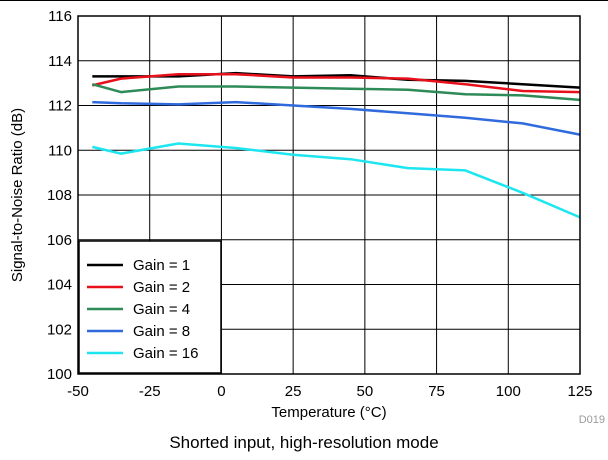 This screenshot has width=608, height=460. Describe the element at coordinates (592, 420) in the screenshot. I see `figure-code: D019` at that location.